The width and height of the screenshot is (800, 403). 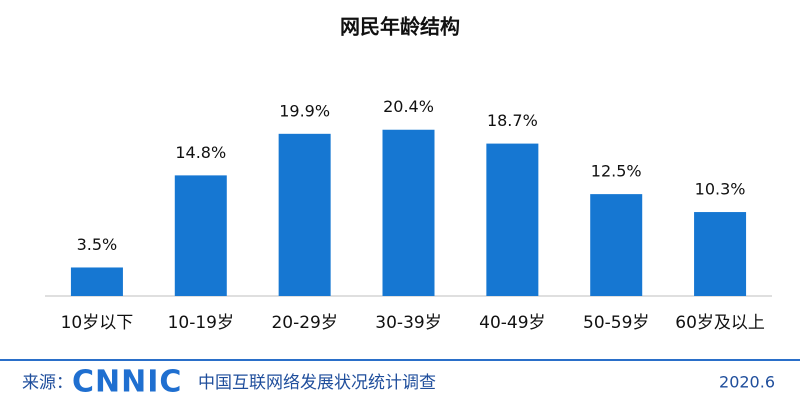 What do you see at coordinates (47, 383) in the screenshot?
I see `source-label: 来源：` at bounding box center [47, 383].